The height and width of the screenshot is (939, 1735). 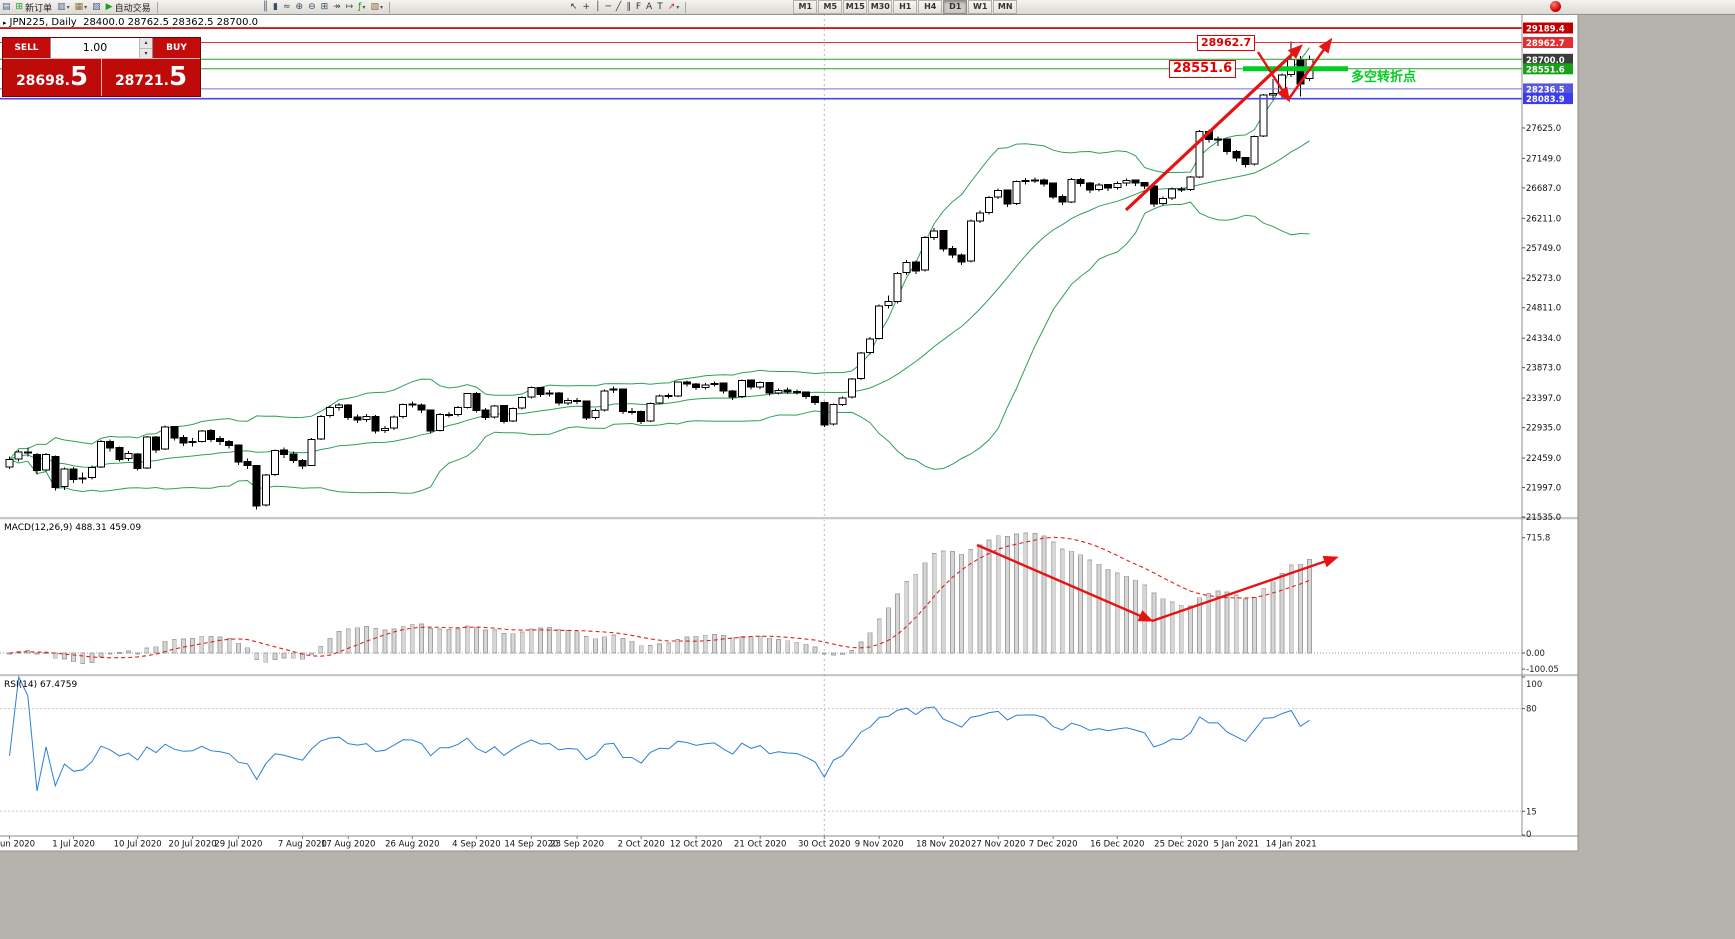 I want to click on cursor-icon: ↖, so click(x=574, y=7).